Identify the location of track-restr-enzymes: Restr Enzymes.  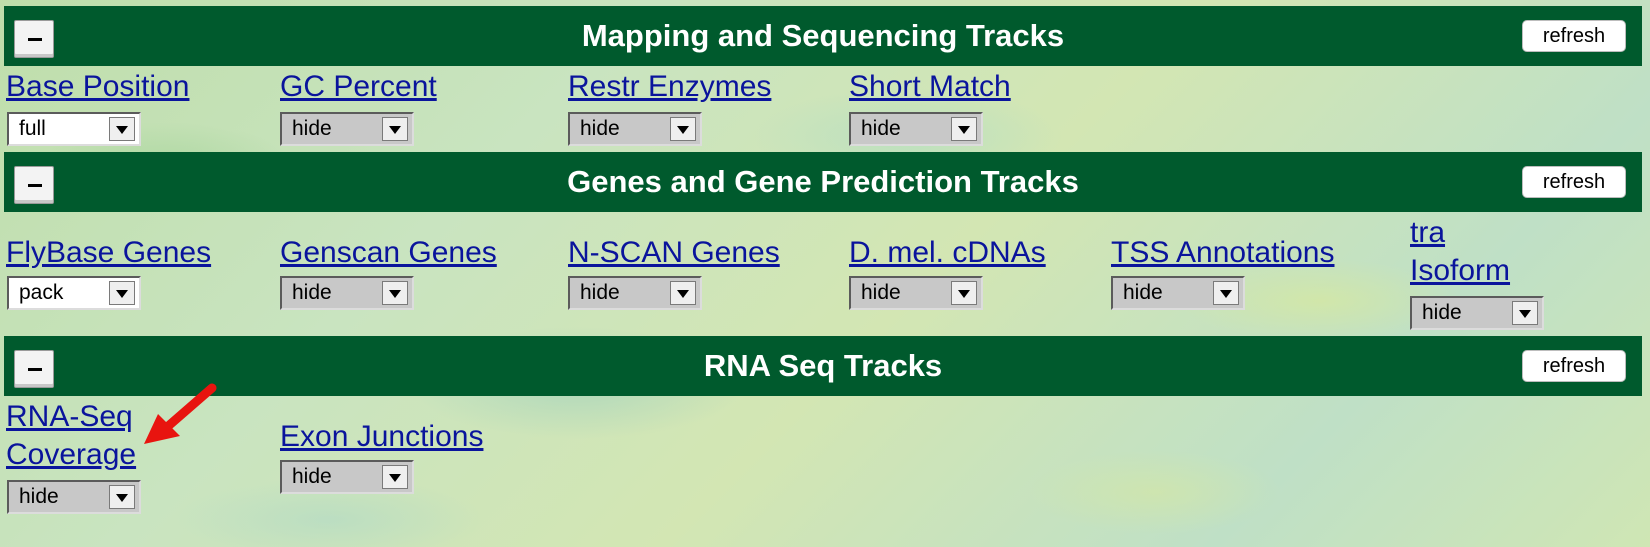
(669, 87).